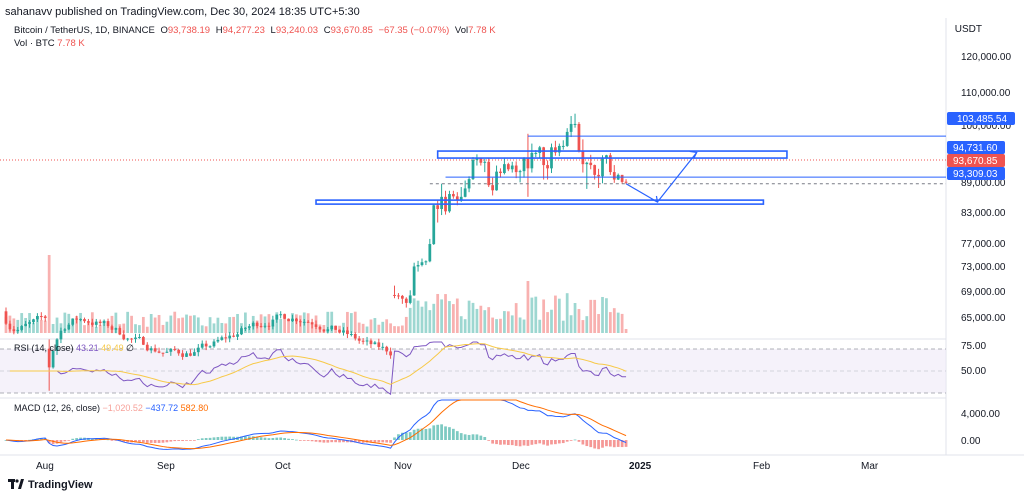  Describe the element at coordinates (84, 30) in the screenshot. I see `symbol-title: Bitcoin / TetherUS, 1D, BINANCE` at that location.